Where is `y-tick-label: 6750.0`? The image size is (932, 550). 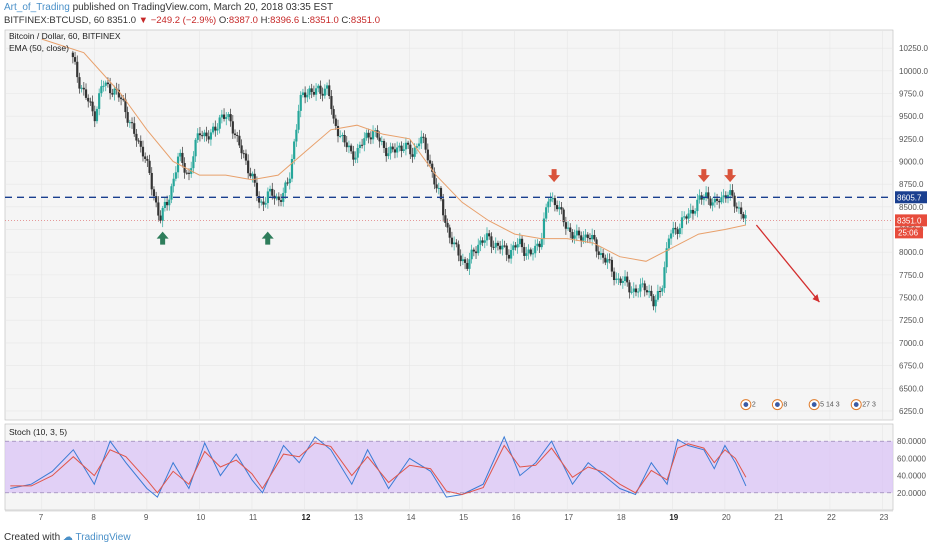
y-tick-label: 6750.0 is located at coordinates (911, 366).